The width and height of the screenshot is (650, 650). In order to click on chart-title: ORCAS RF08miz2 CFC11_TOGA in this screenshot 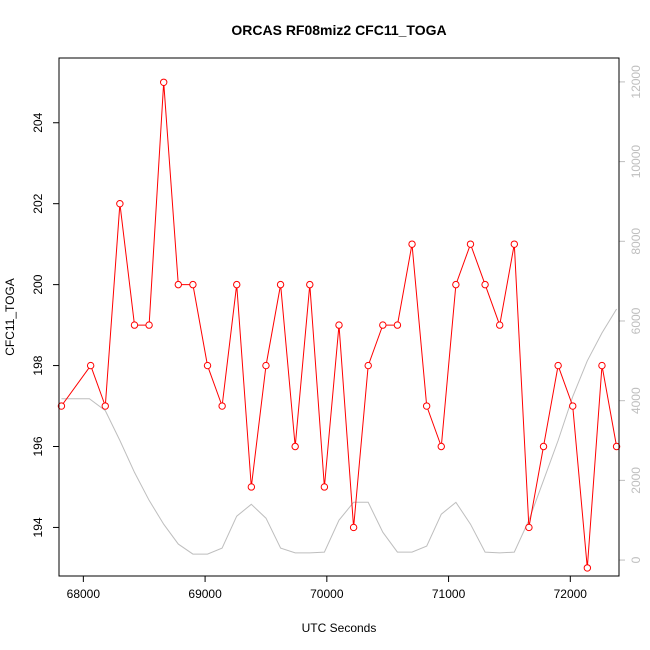, I will do `click(338, 30)`.